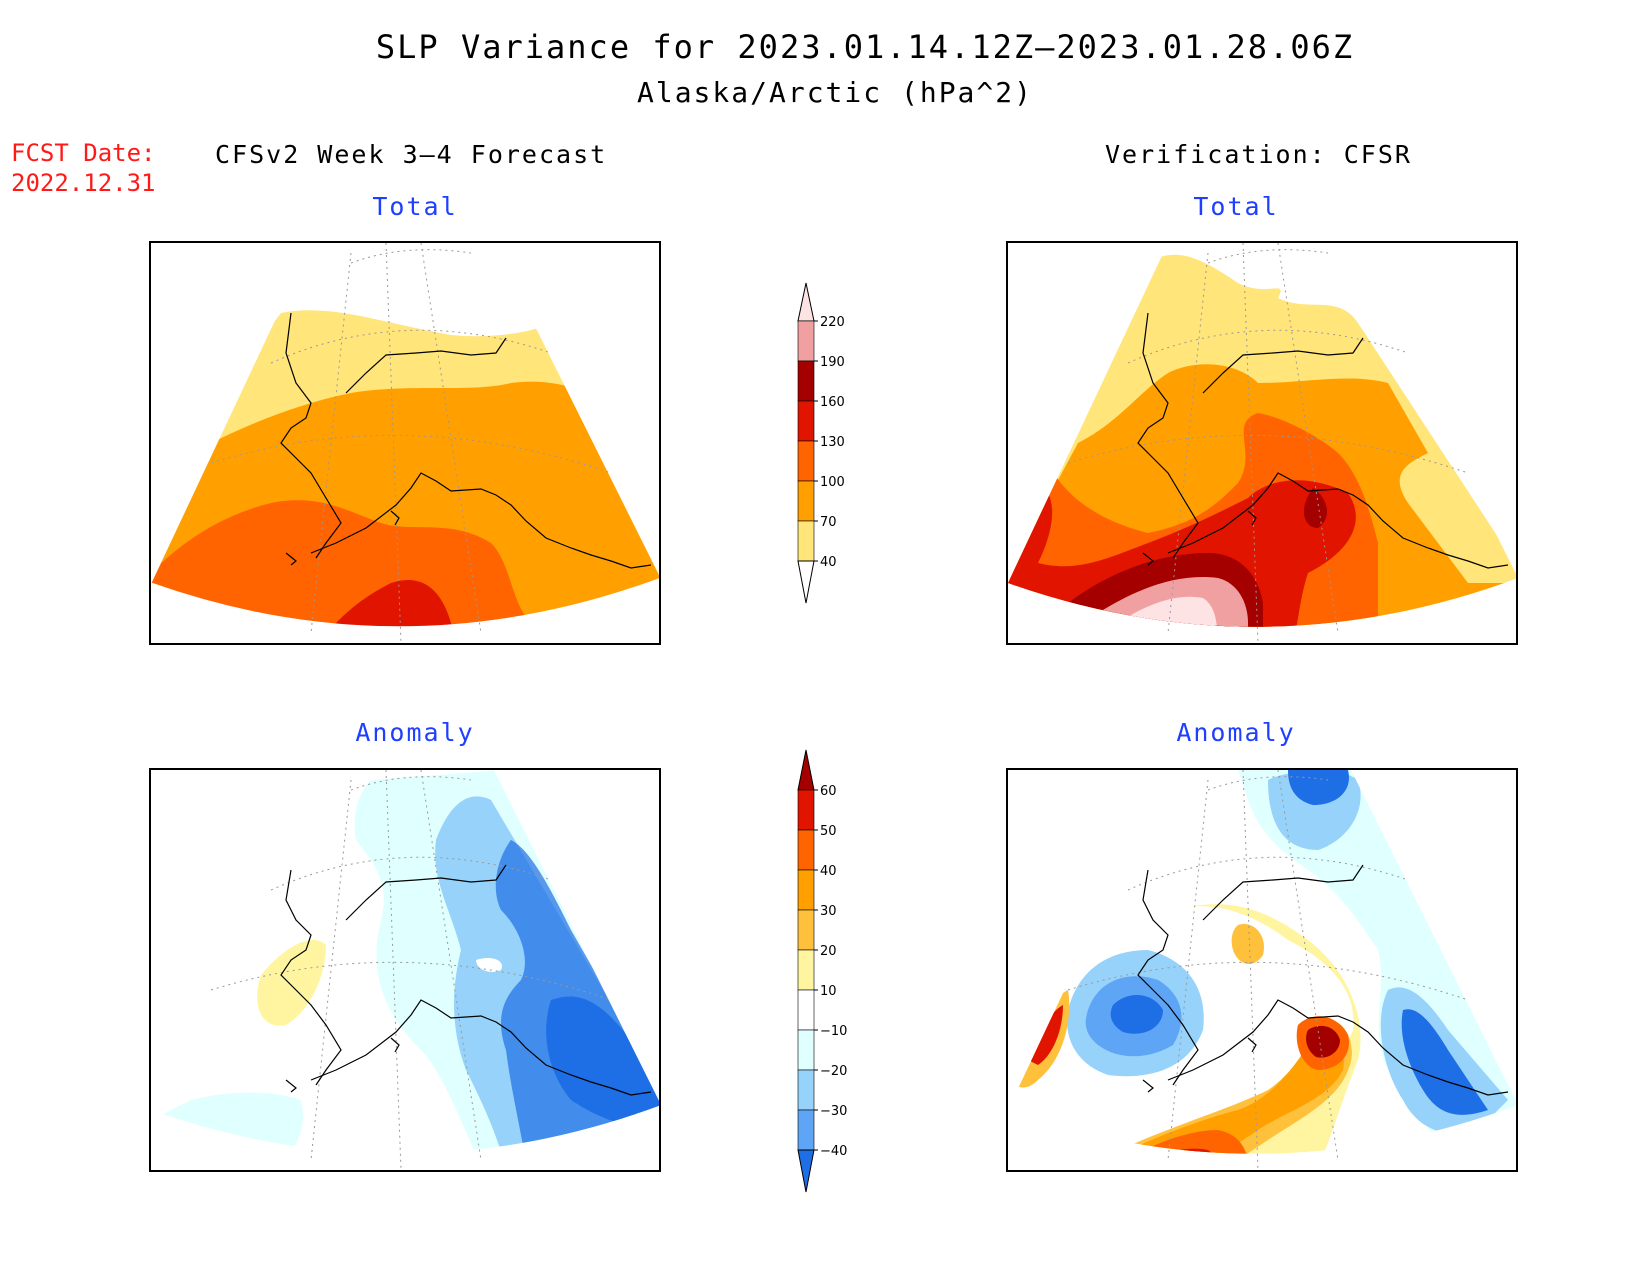 This screenshot has width=1650, height=1275. I want to click on region-lt-m40-w, so click(1136, 1014).